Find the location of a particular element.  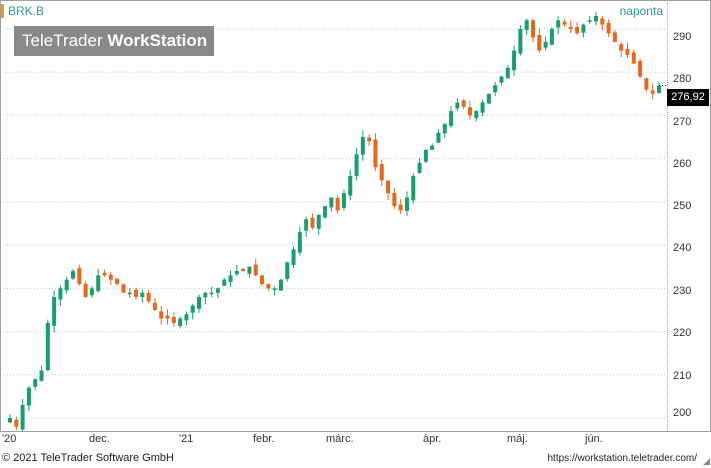

x-tick-label: febr. is located at coordinates (264, 439).